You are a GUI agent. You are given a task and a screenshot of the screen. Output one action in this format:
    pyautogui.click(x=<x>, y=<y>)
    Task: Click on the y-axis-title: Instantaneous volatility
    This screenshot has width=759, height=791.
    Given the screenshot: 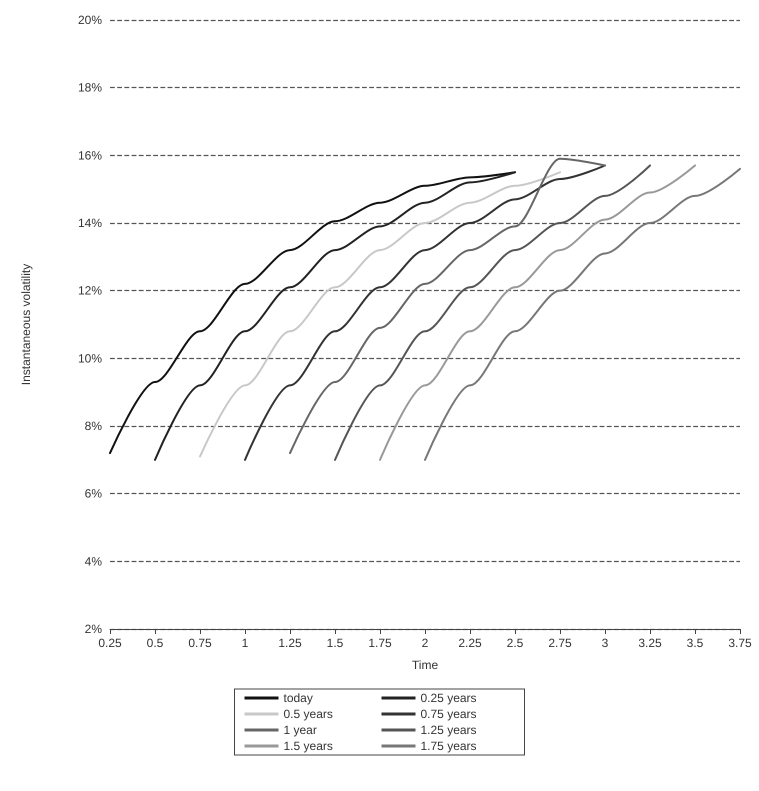 What is the action you would take?
    pyautogui.click(x=26, y=325)
    